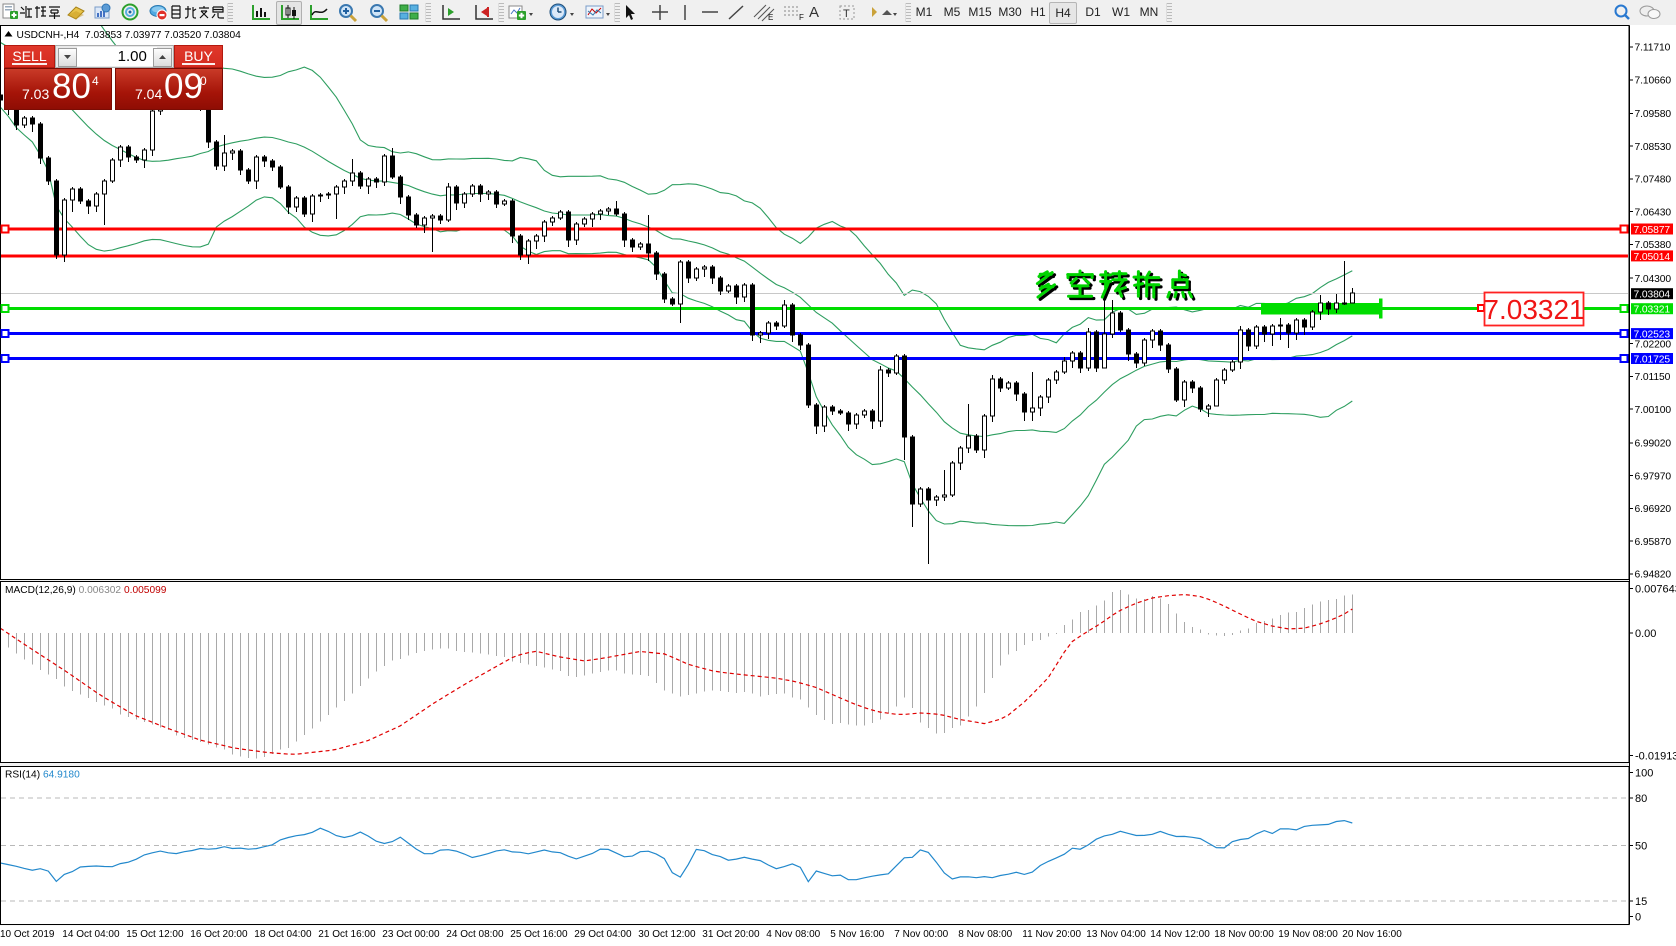  Describe the element at coordinates (1653, 410) in the screenshot. I see `svg-text: 7.00100` at that location.